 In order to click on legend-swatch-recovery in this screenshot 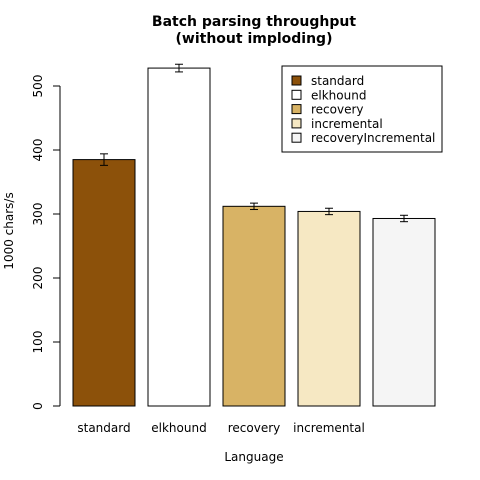, I will do `click(296, 109)`.